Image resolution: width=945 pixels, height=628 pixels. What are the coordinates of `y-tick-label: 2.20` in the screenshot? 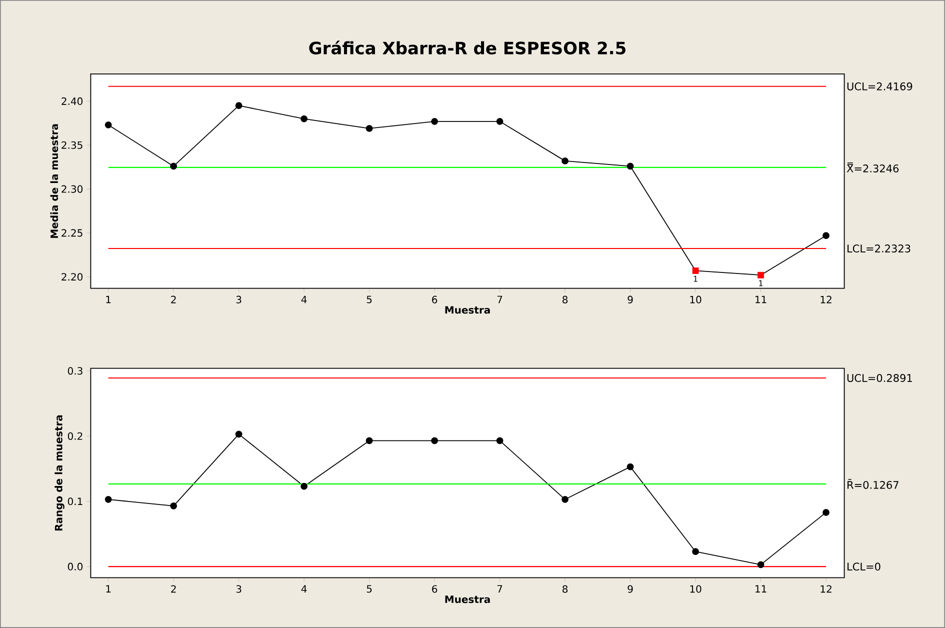 It's located at (72, 277).